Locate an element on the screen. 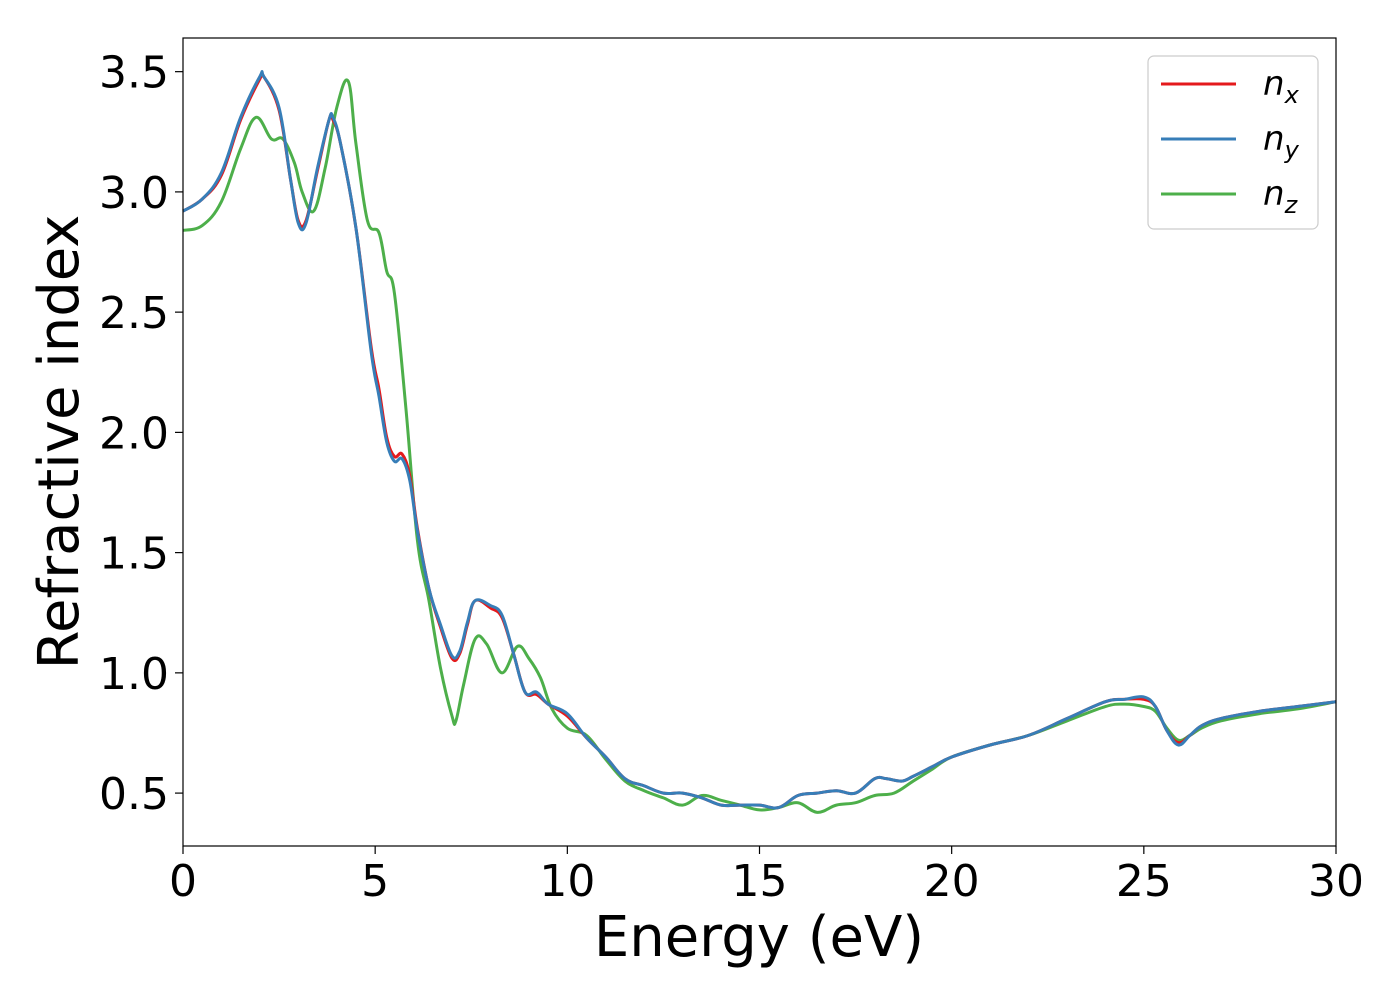  legend-box is located at coordinates (1233, 142).